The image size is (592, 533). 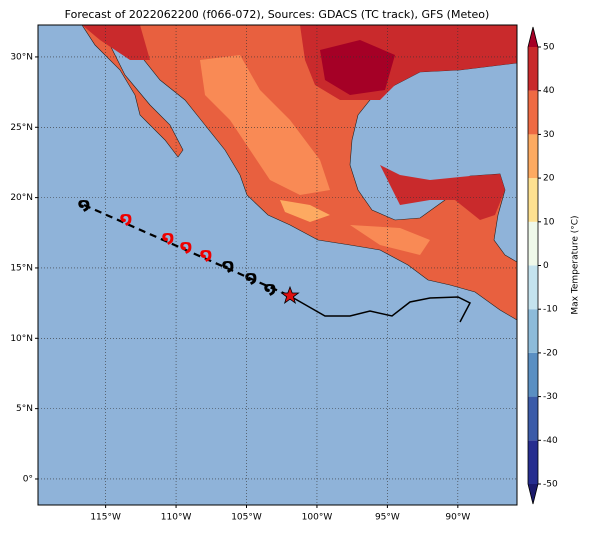 I want to click on storm-symbols: ໑ ໑ ໑ ໑ ໑ ໑ ໑ ໑, so click(x=177, y=246).